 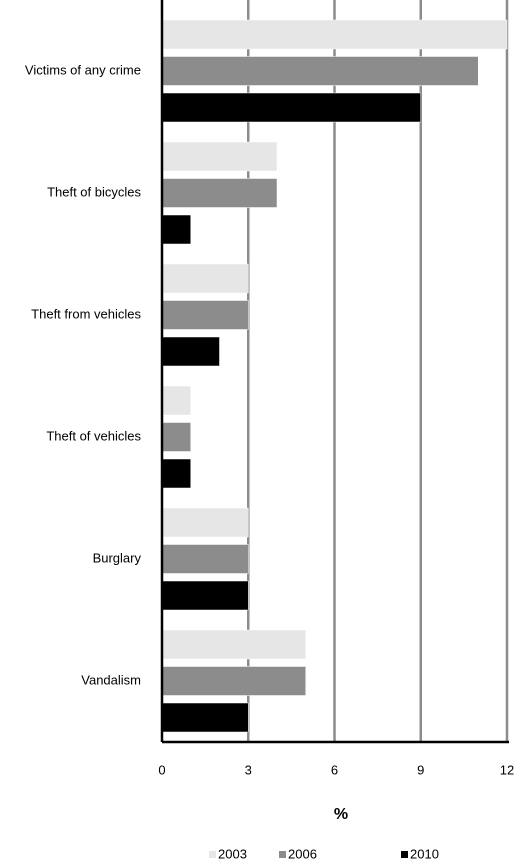 I want to click on x-tick-label: 9, so click(x=420, y=769).